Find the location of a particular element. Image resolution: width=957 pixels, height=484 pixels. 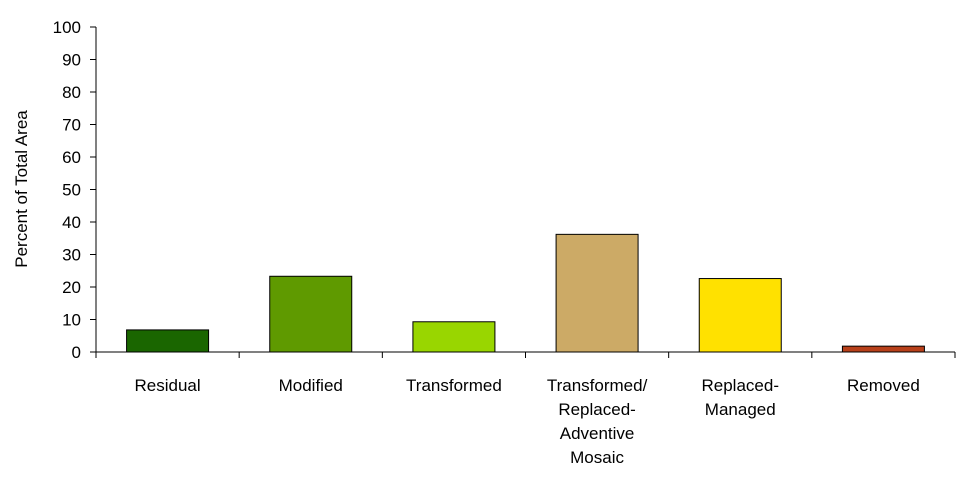

y-tick-label: 10 is located at coordinates (71, 320).